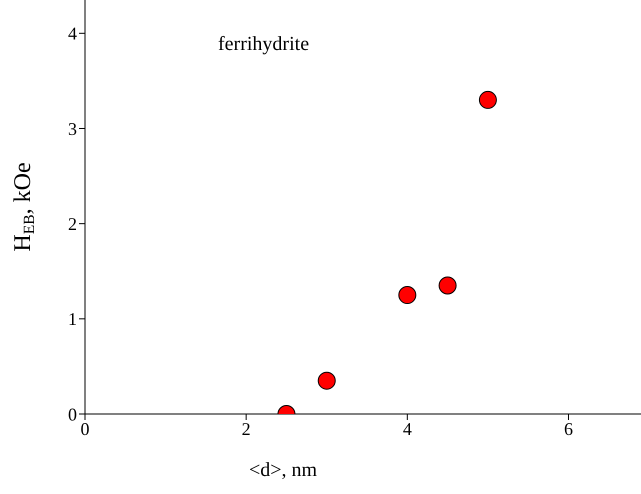 This screenshot has width=641, height=494. I want to click on y-tick-label: 3, so click(72, 128).